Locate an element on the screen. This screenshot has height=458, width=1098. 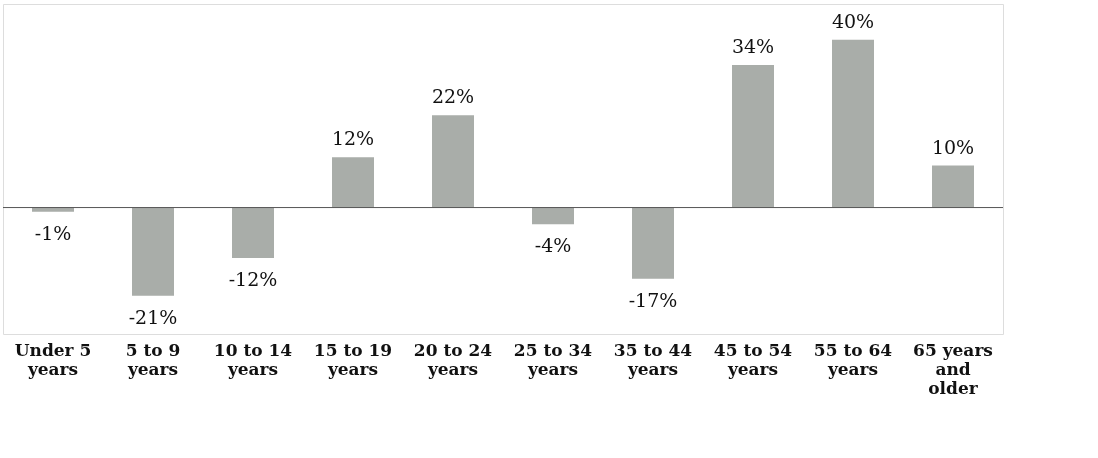
x-tick-label: 10 to 14 years is located at coordinates (253, 359).